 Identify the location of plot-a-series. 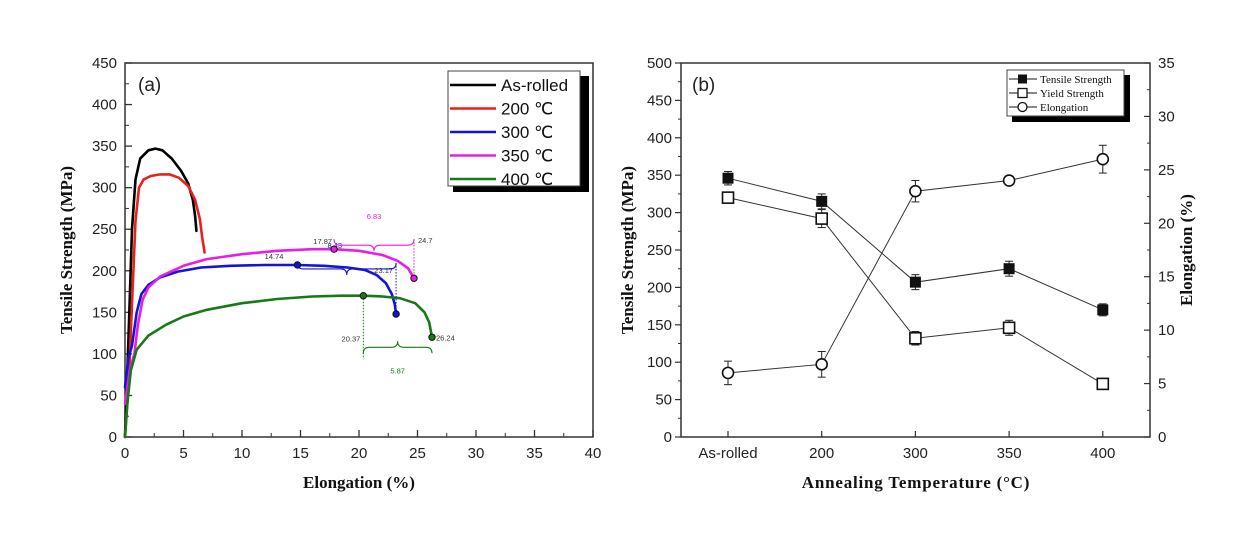
(278, 293).